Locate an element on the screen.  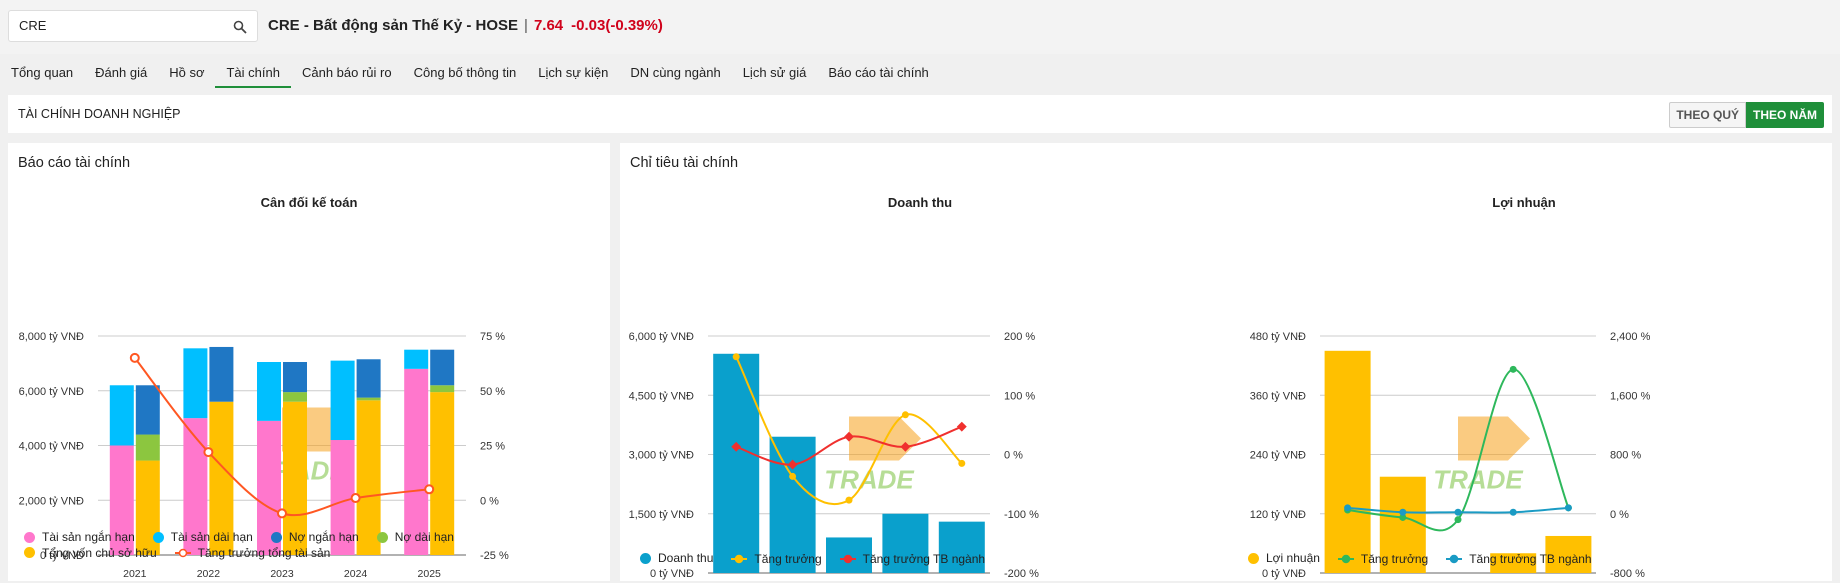
search-icon is located at coordinates (240, 27).